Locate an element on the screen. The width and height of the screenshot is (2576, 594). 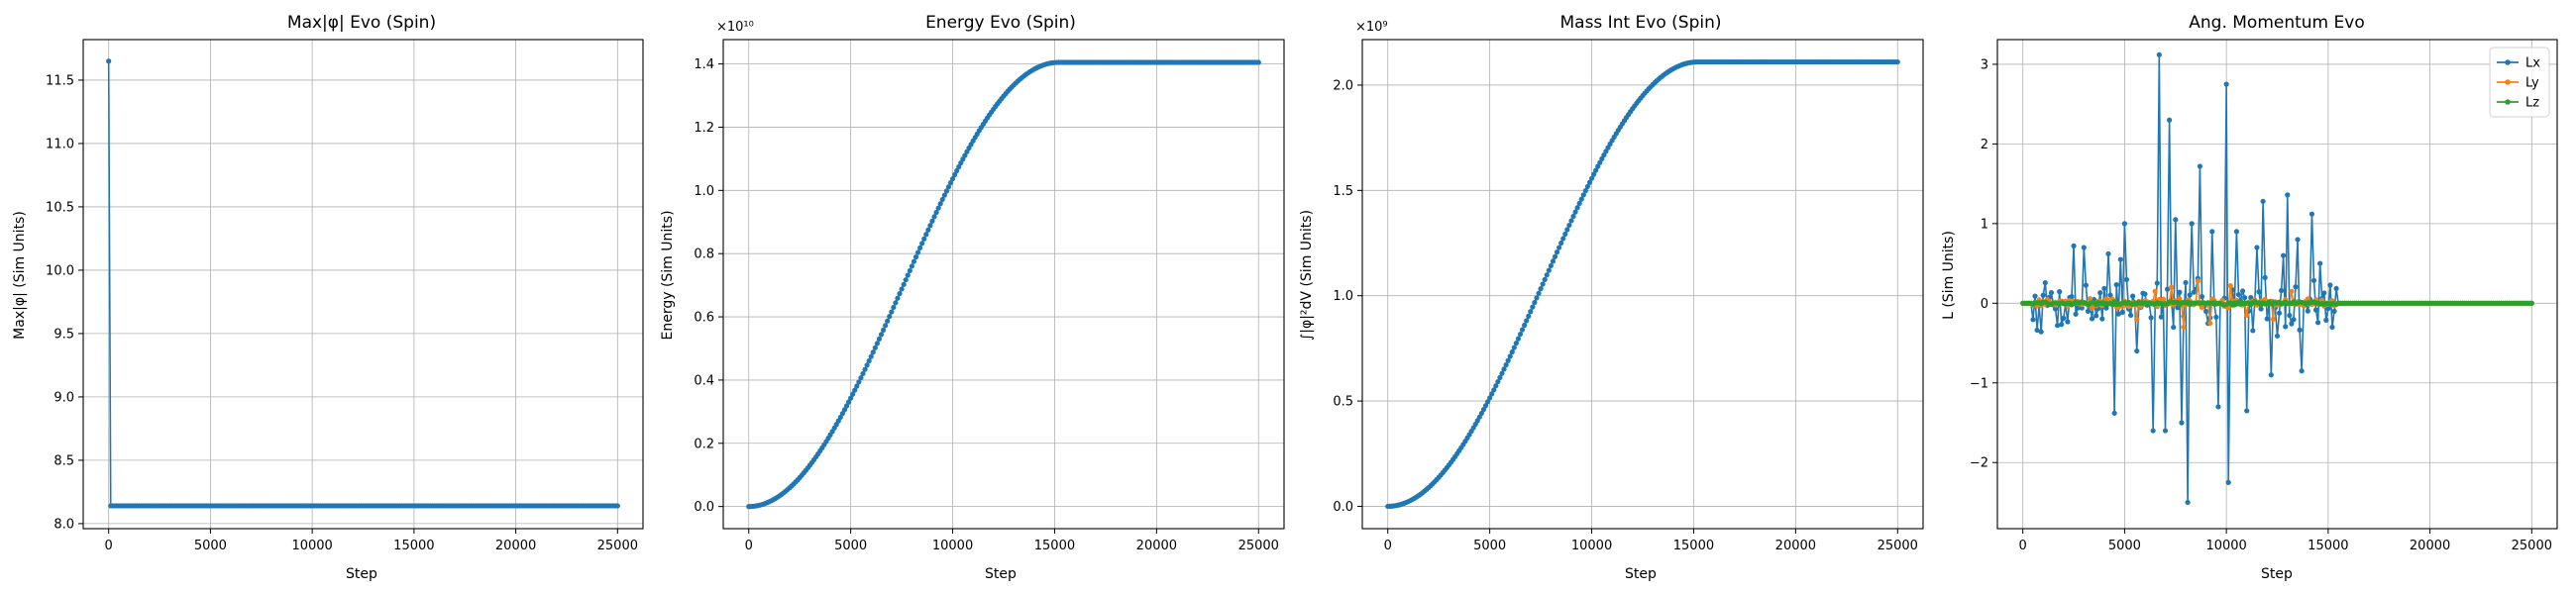
y-tick-label: 0.0 is located at coordinates (704, 508).